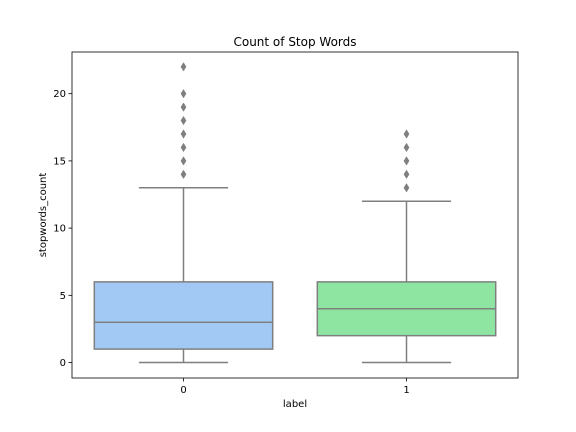 The image size is (576, 432). I want to click on box-iqr, so click(183, 315).